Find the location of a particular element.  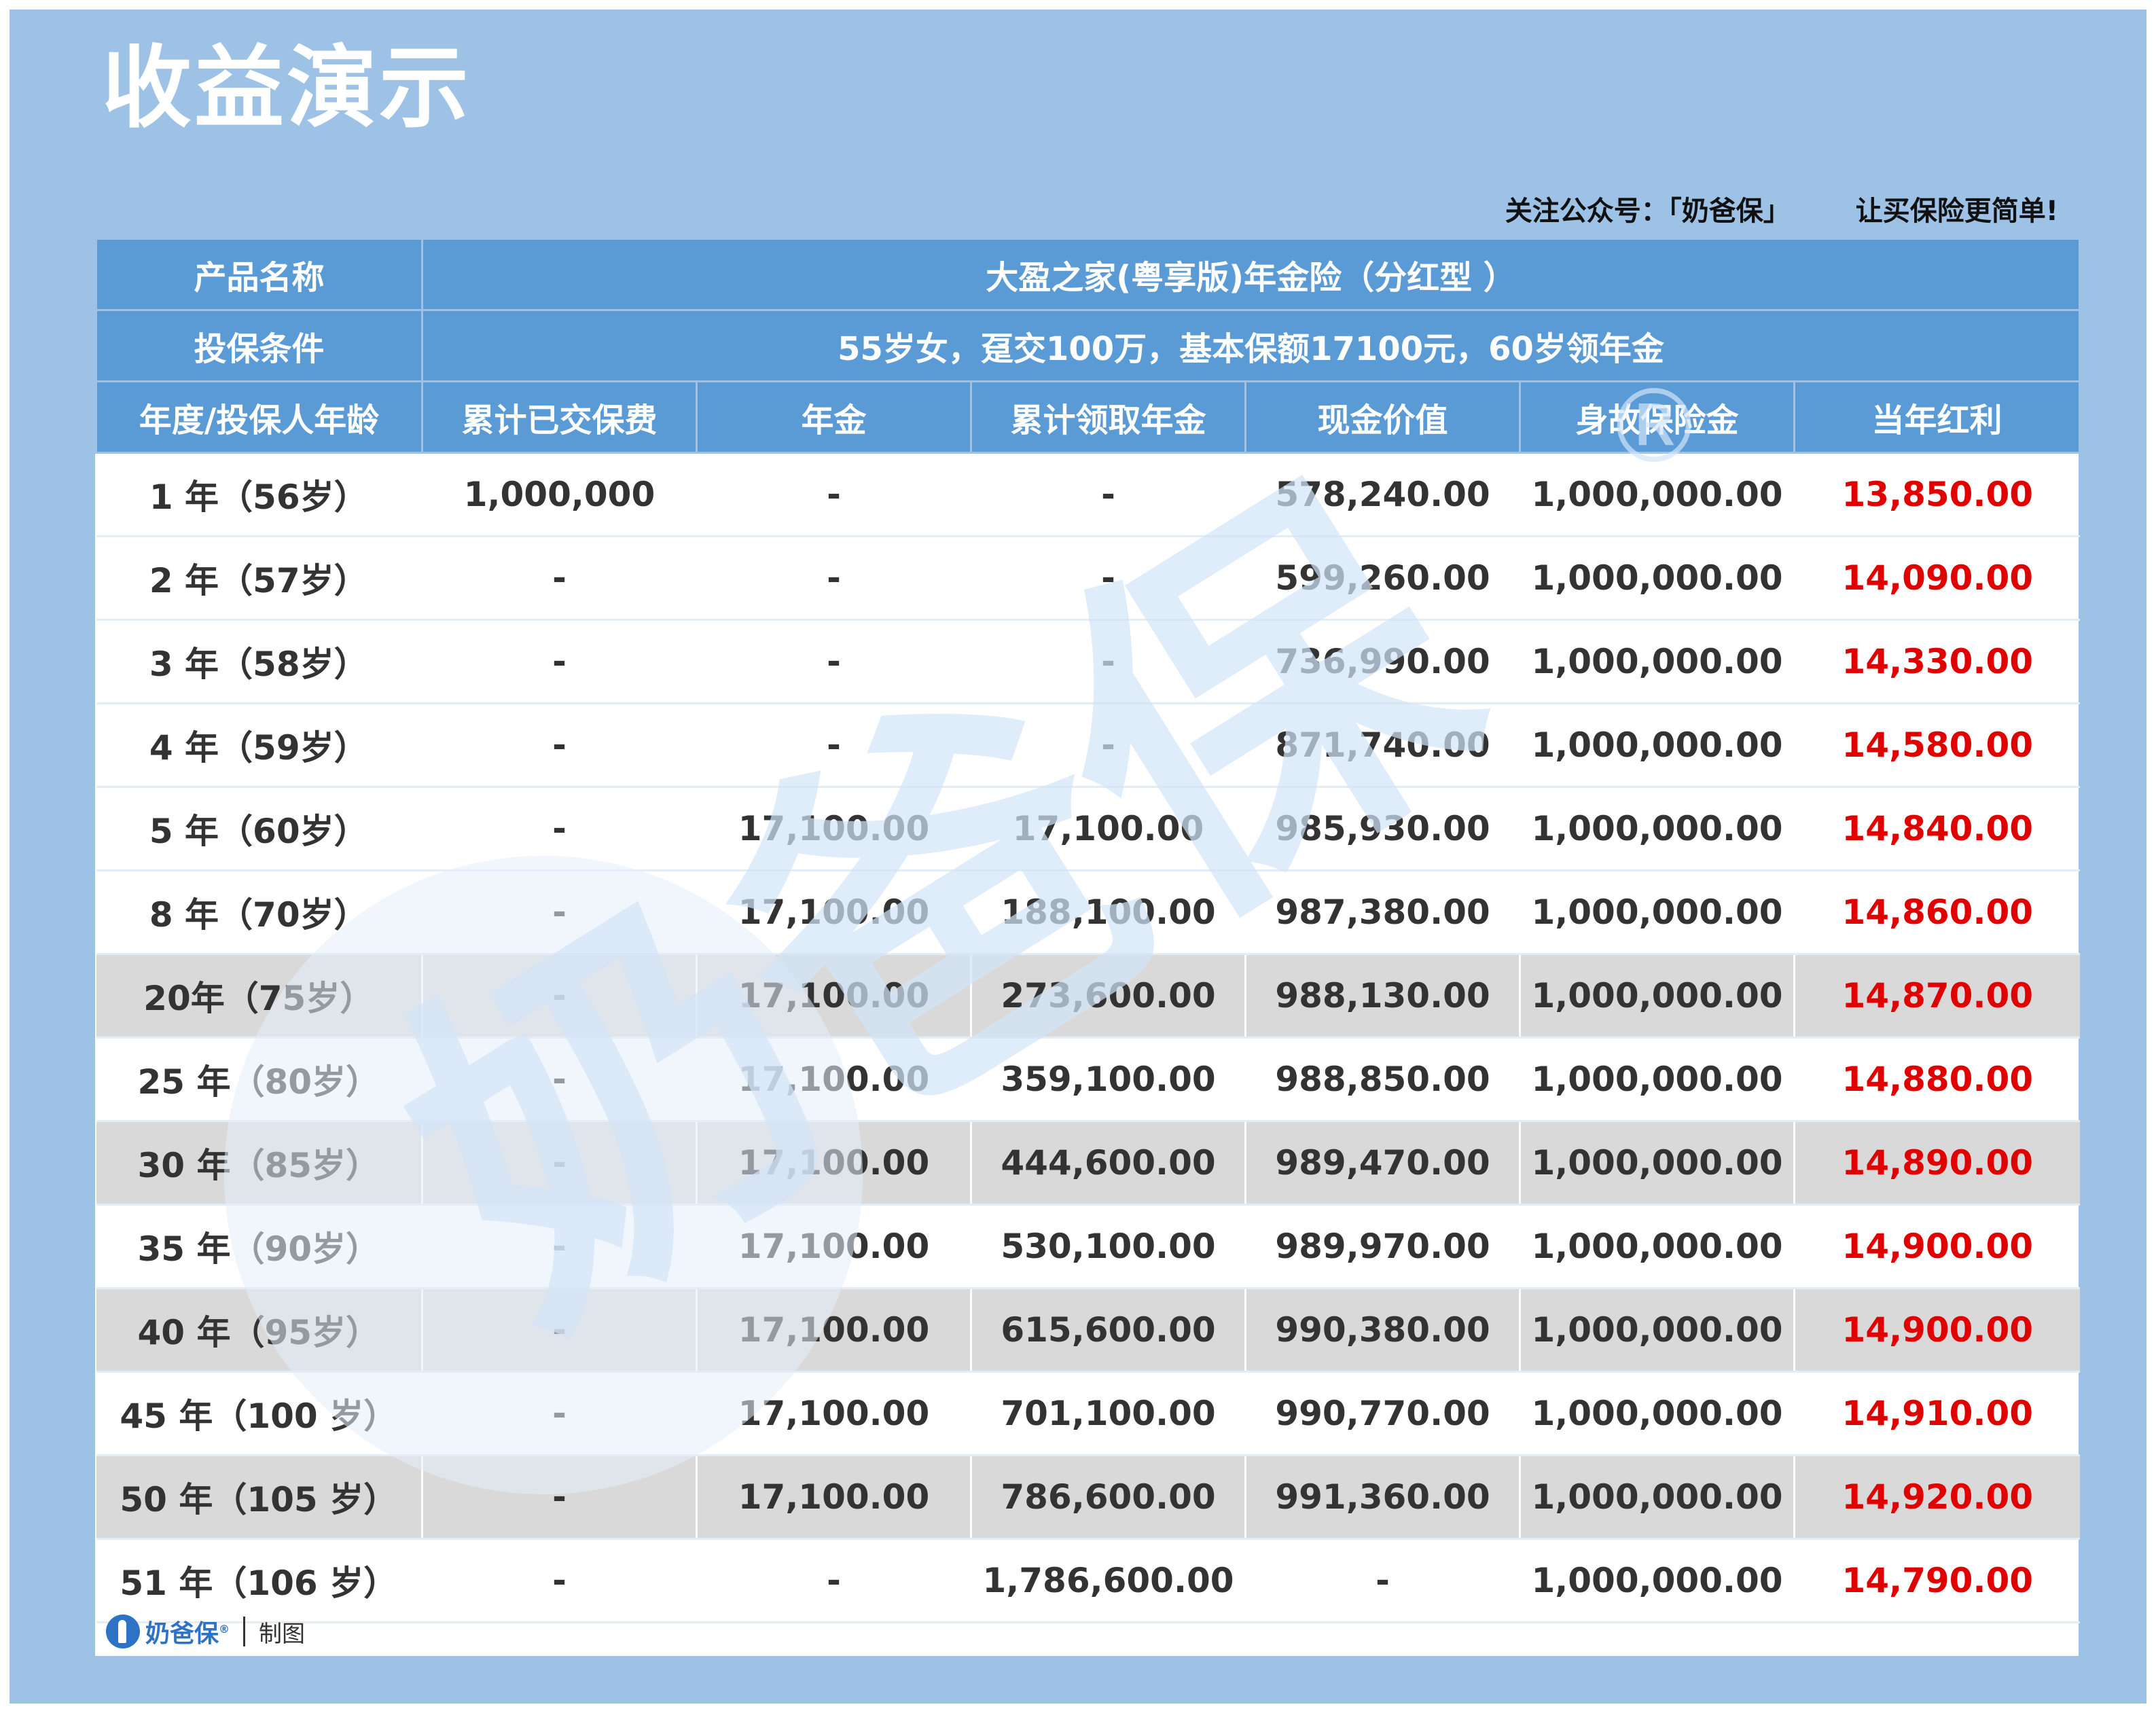

column-header: 累计已交保费 is located at coordinates (560, 417).